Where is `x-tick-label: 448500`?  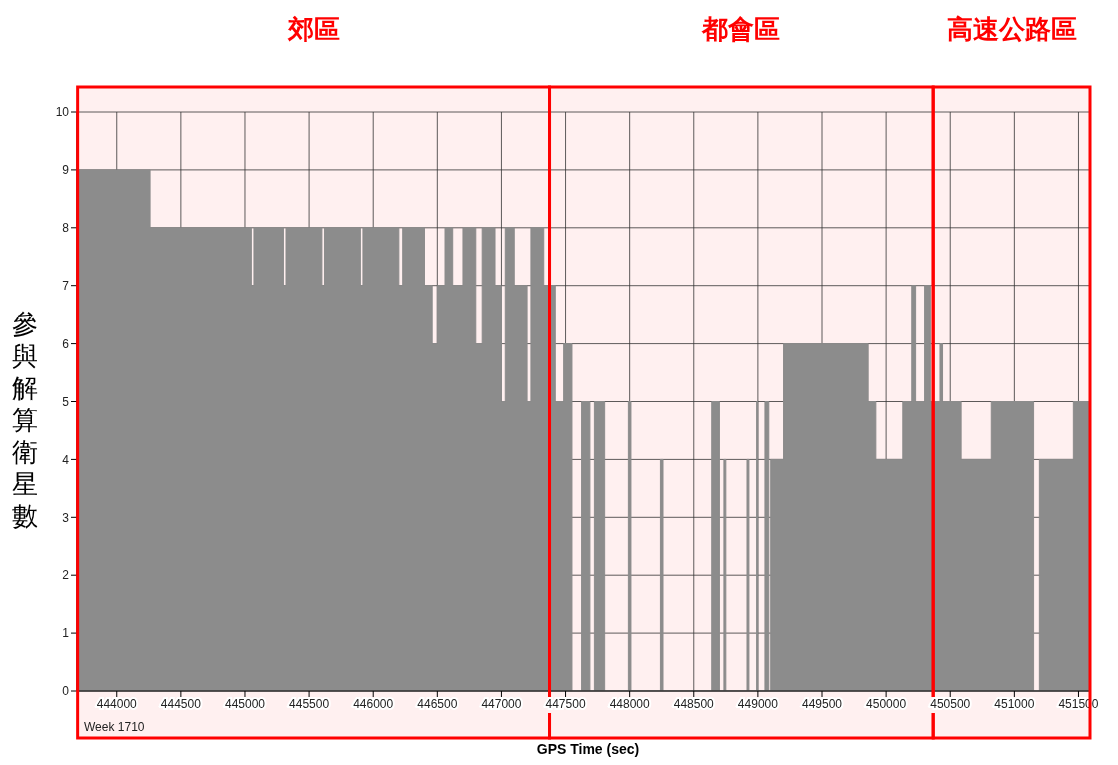
x-tick-label: 448500 is located at coordinates (694, 703).